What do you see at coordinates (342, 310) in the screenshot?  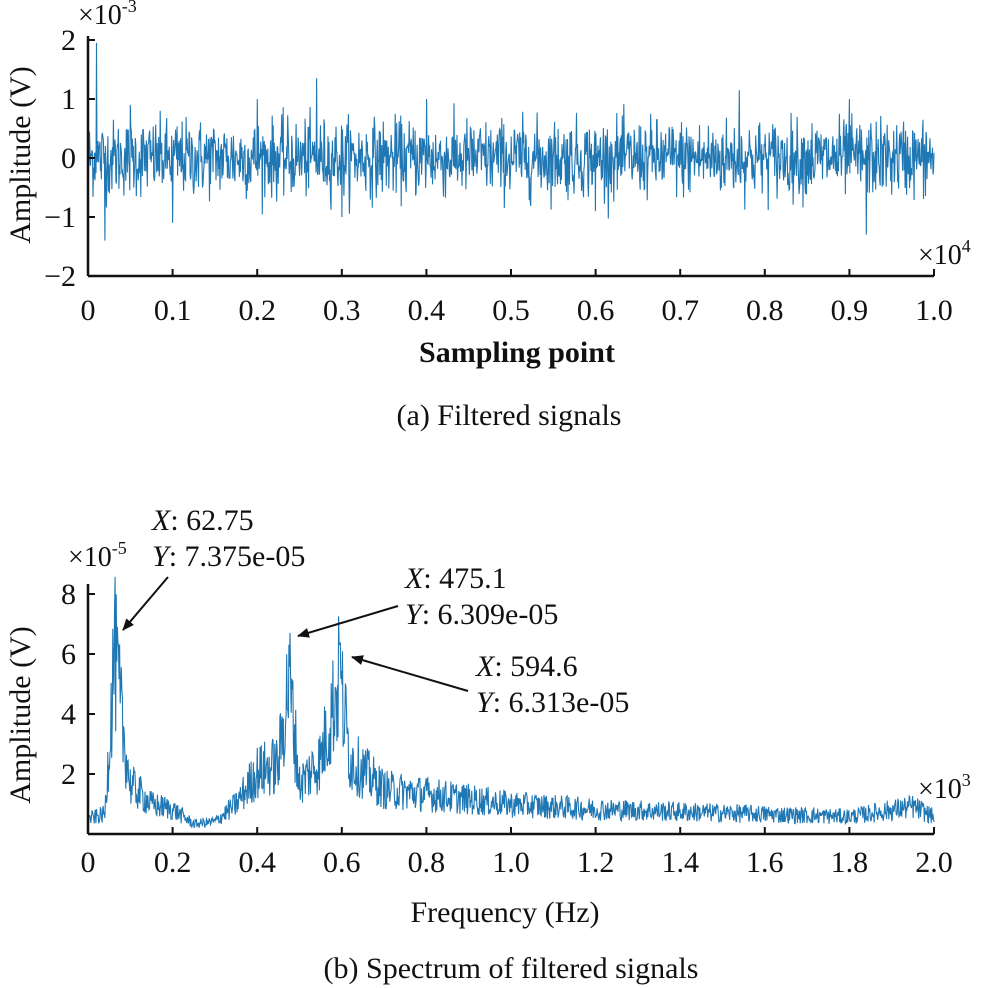 I see `panel-a-x-tick-label: 0.3` at bounding box center [342, 310].